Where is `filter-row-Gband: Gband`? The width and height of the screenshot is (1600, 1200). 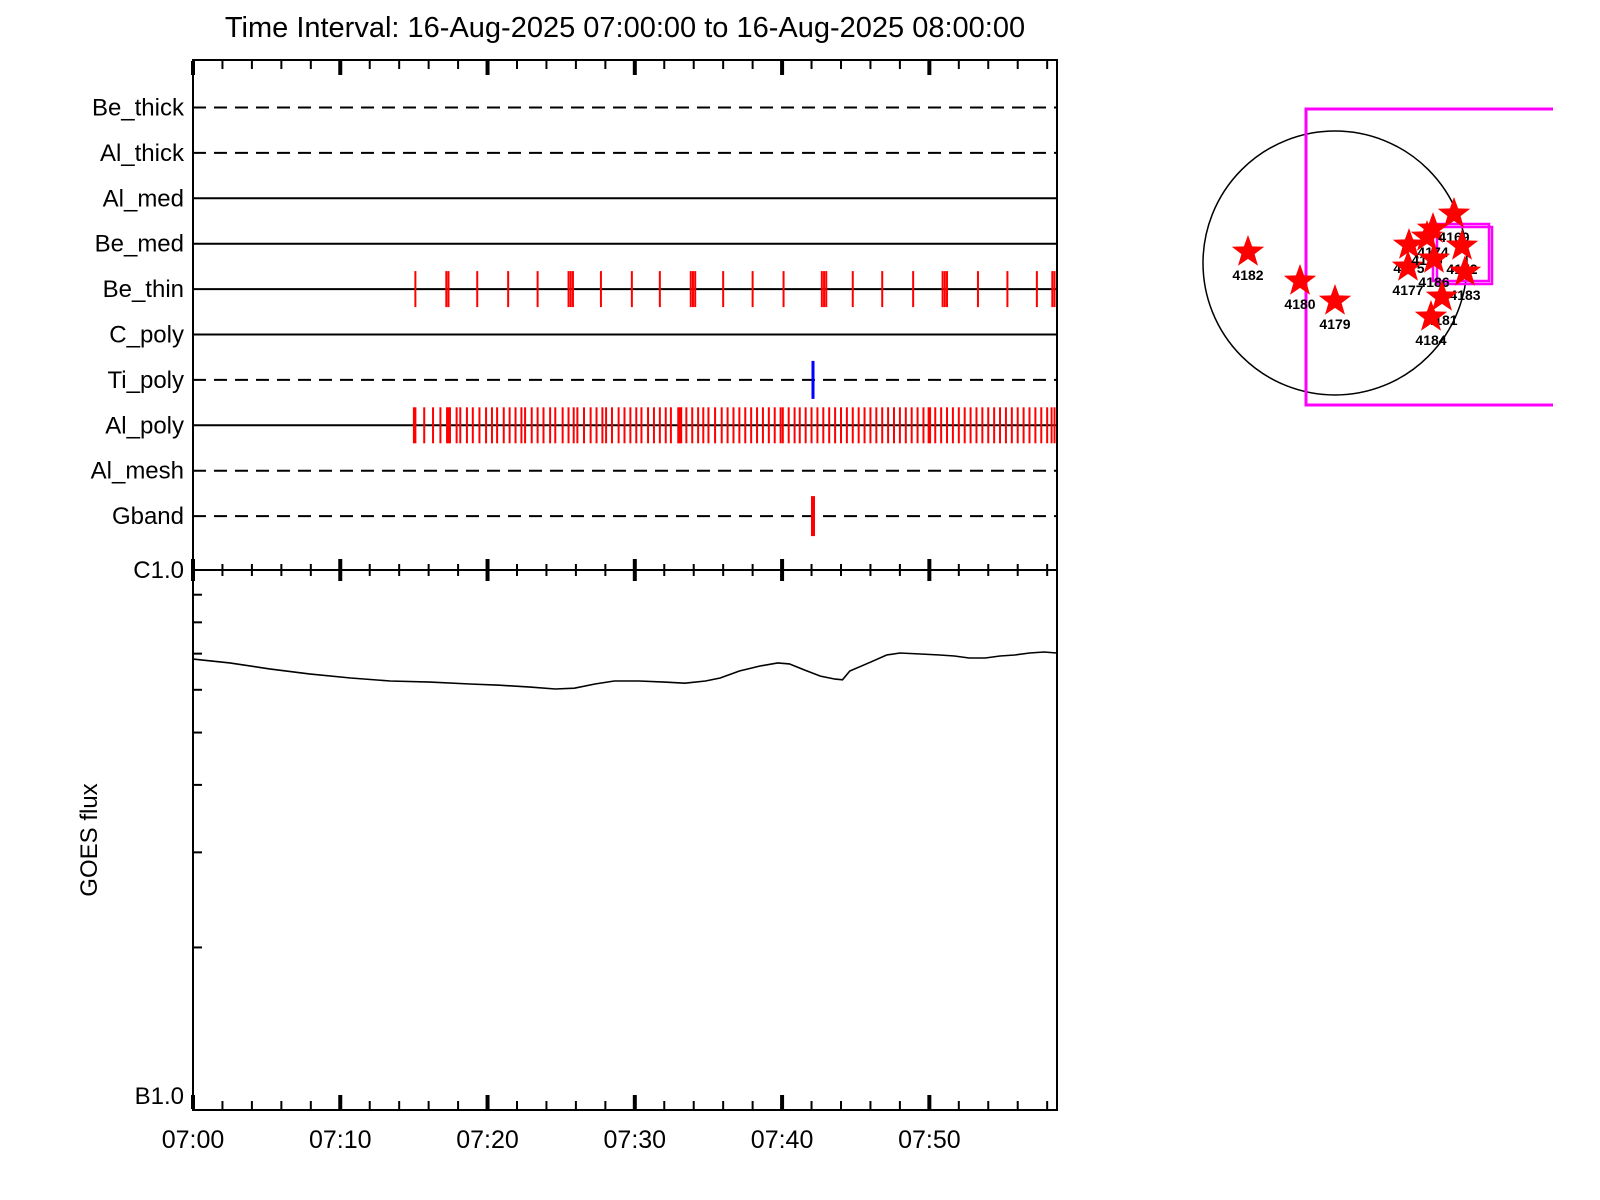
filter-row-Gband: Gband is located at coordinates (584, 516).